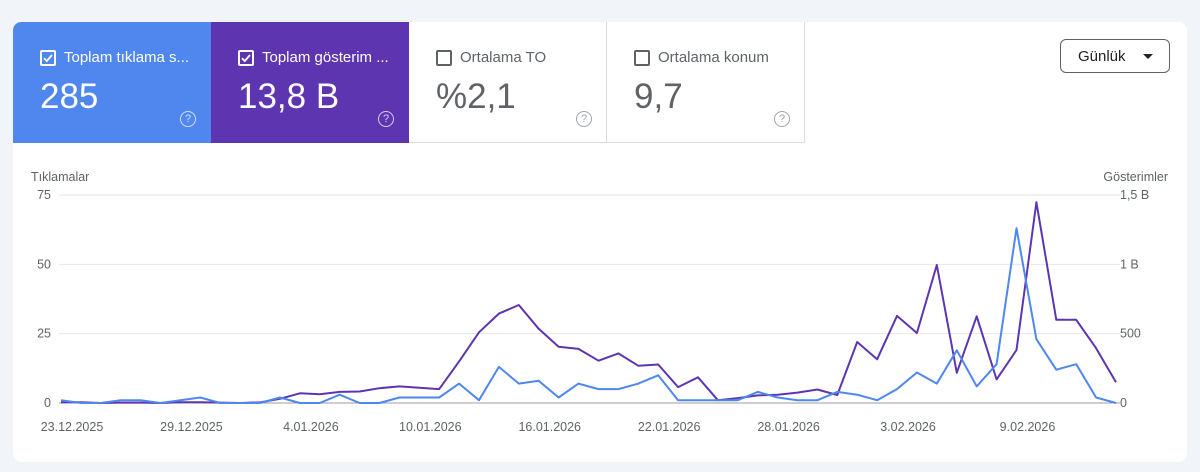 This screenshot has width=1200, height=472. I want to click on x-tick-label: 10.01.2026, so click(430, 427).